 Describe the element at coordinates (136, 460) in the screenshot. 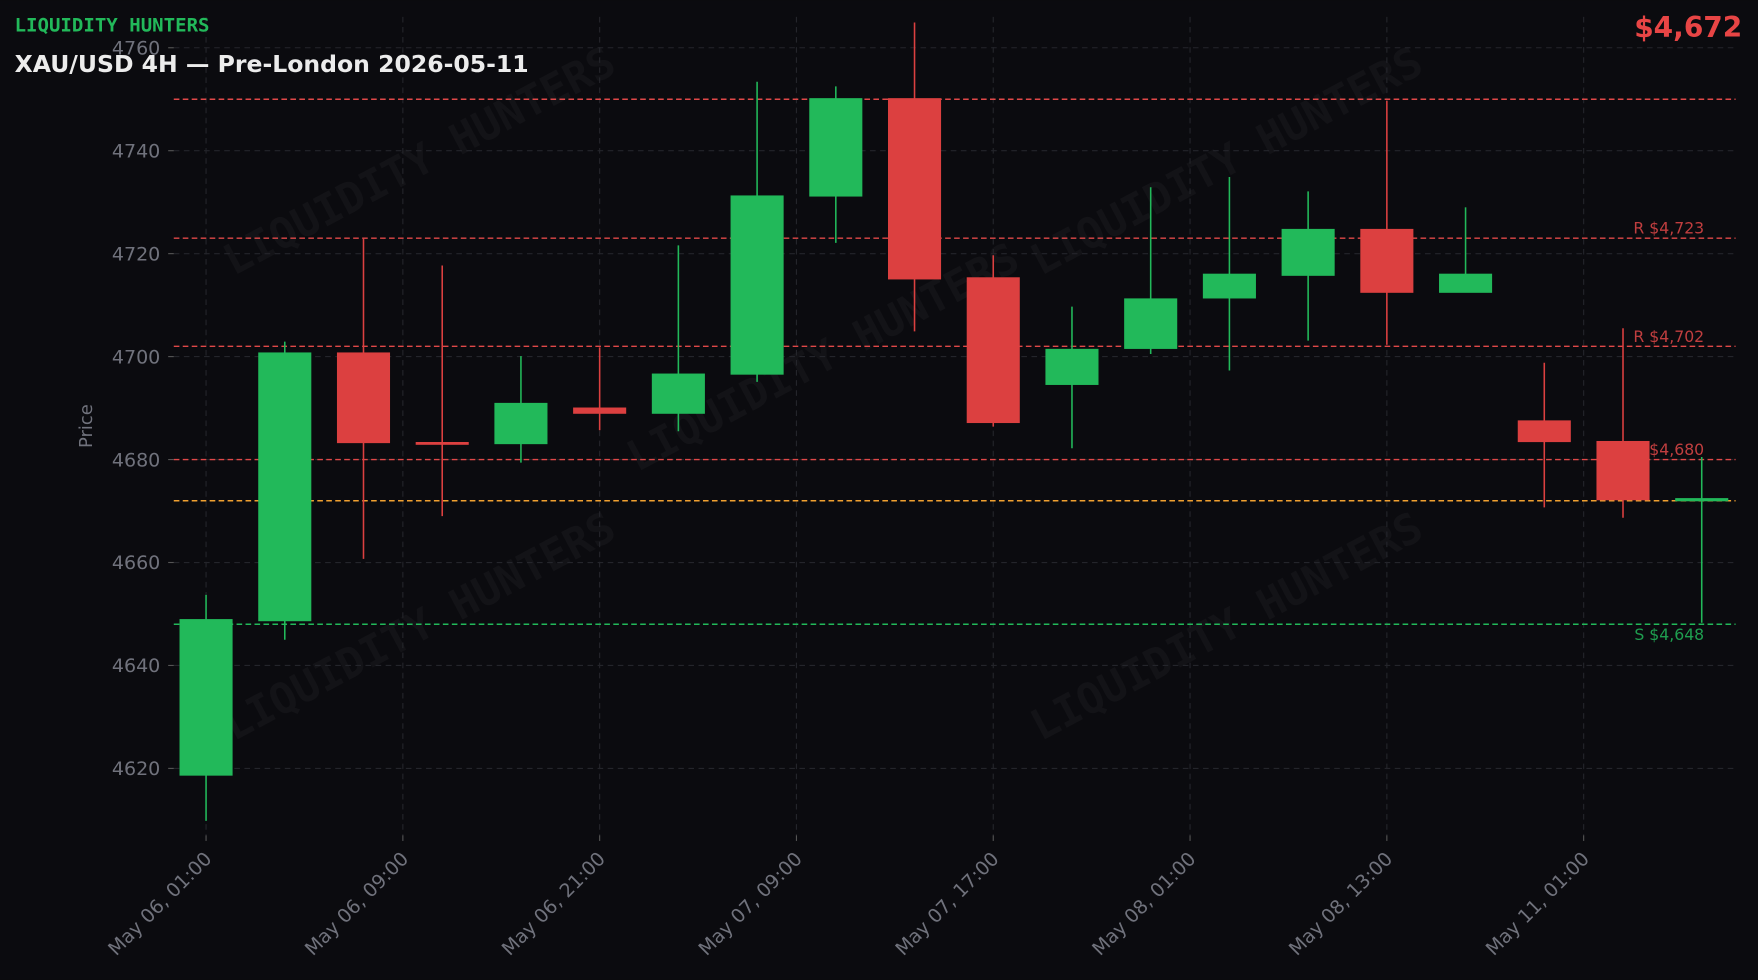

I see `y-tick-label: 4680` at that location.